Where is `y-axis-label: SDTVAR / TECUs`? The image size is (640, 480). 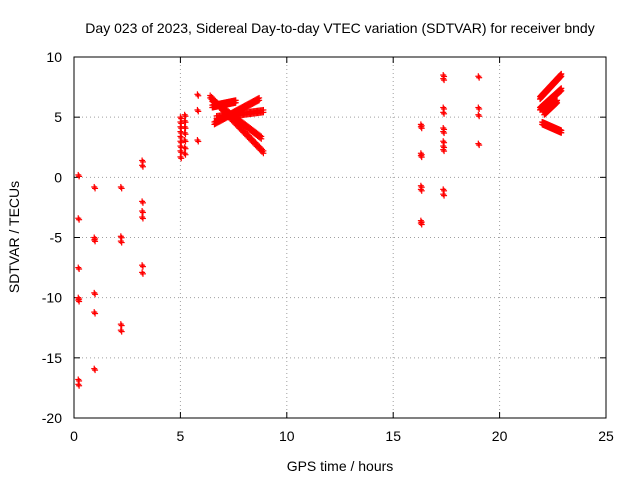 y-axis-label: SDTVAR / TECUs is located at coordinates (14, 237).